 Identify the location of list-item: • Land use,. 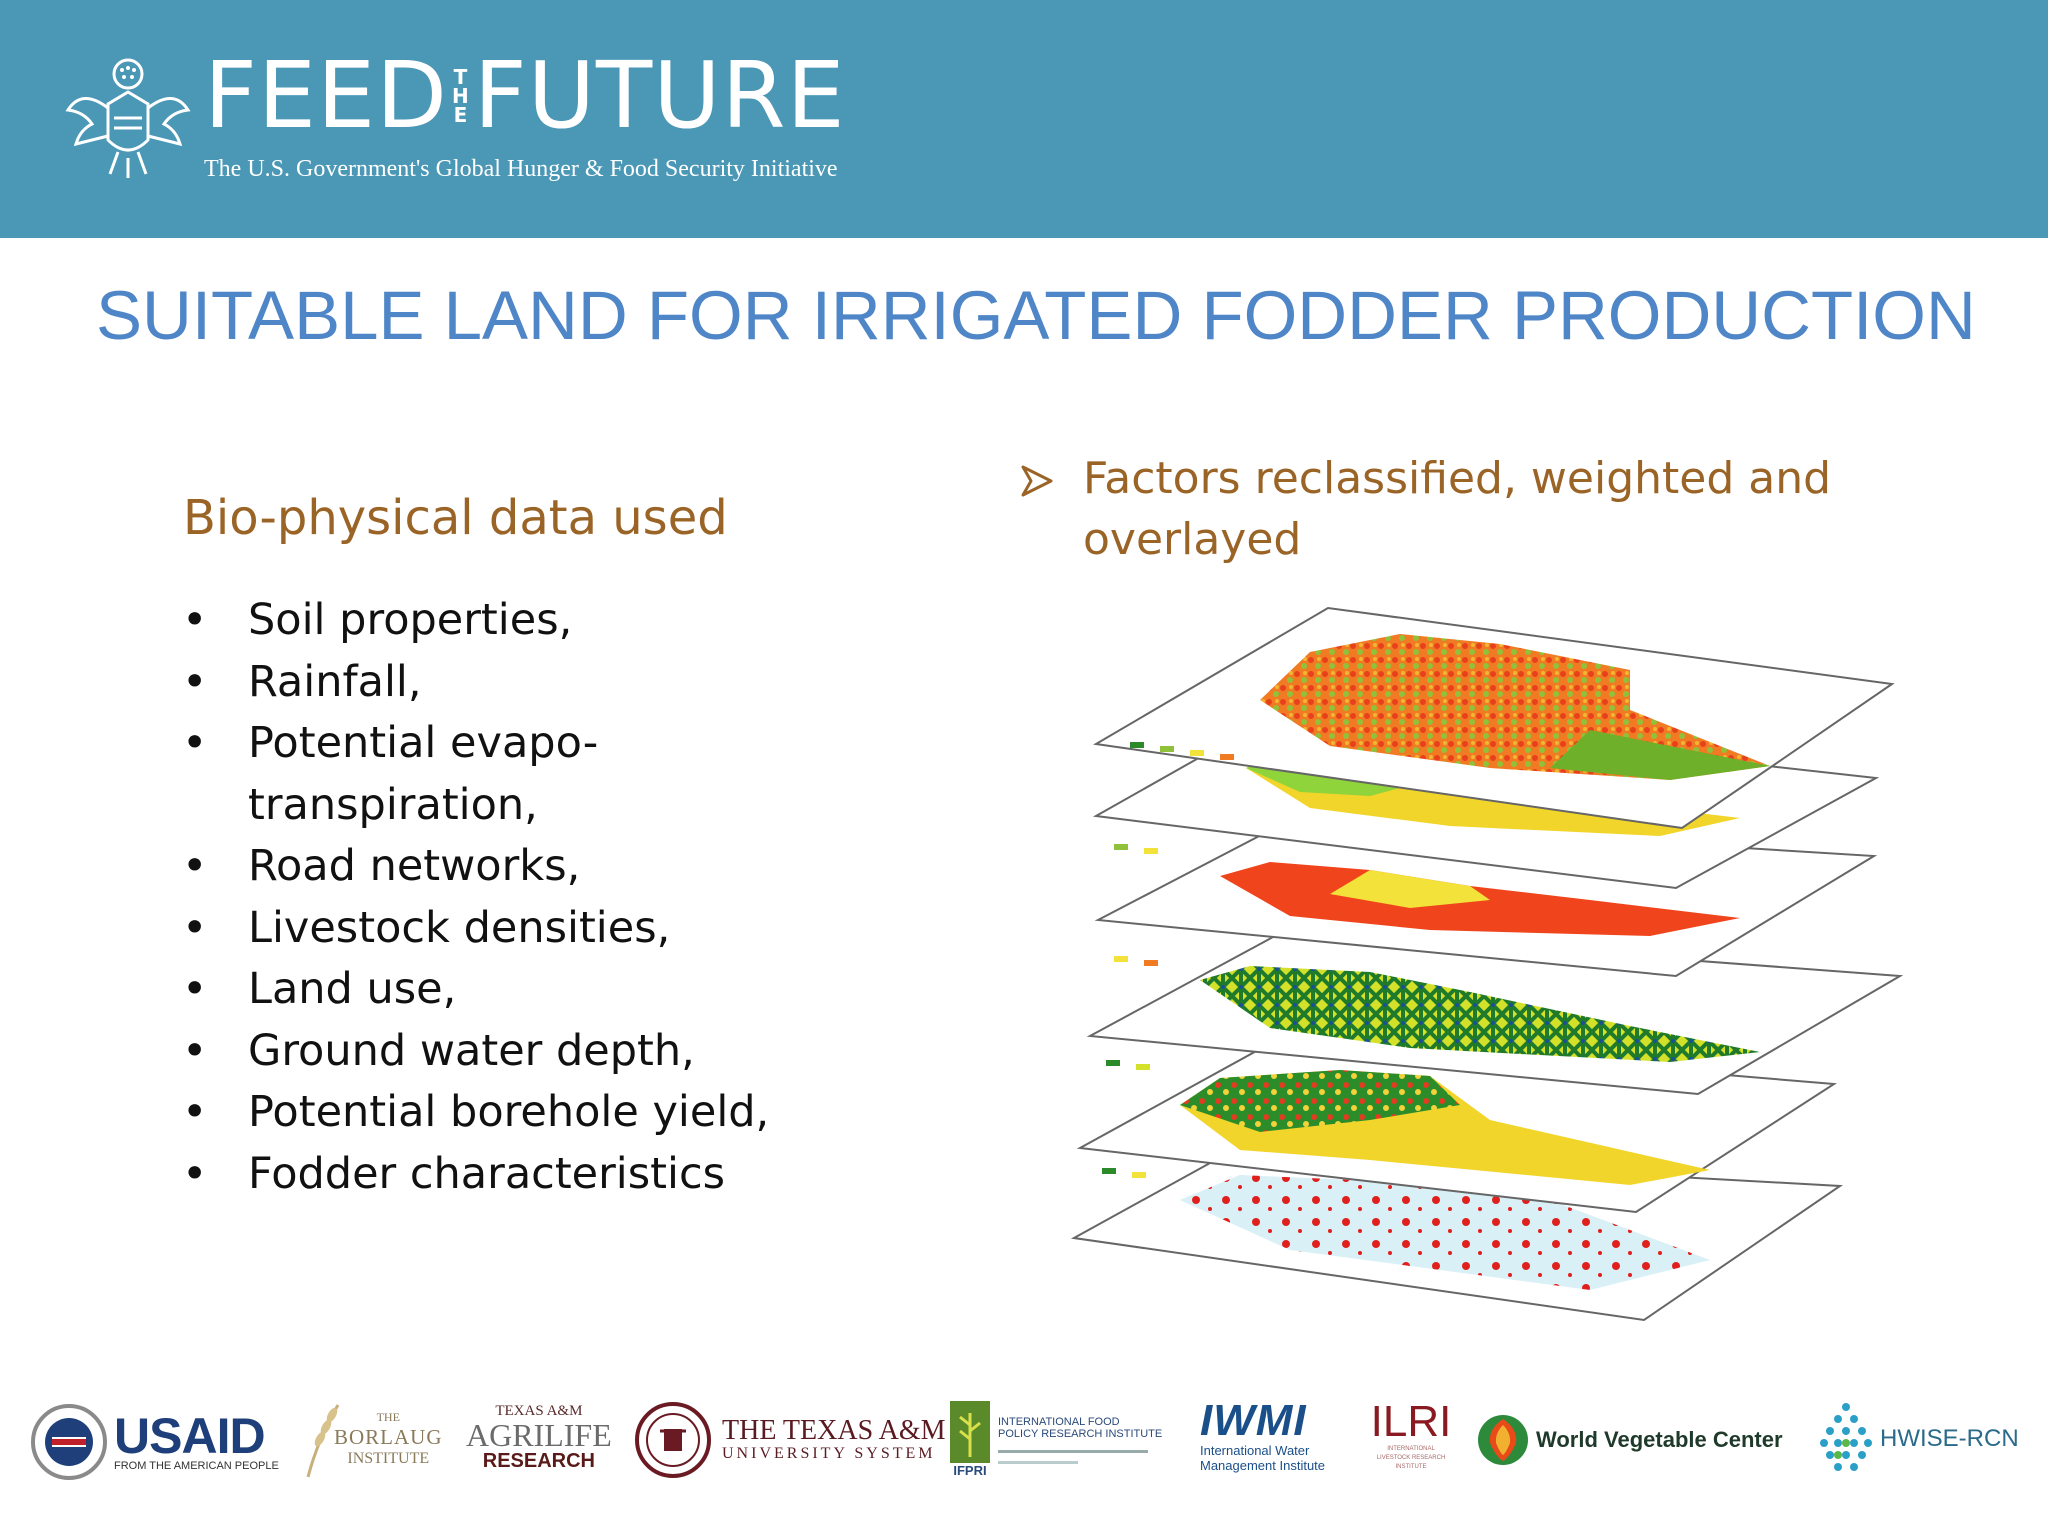
(319, 989).